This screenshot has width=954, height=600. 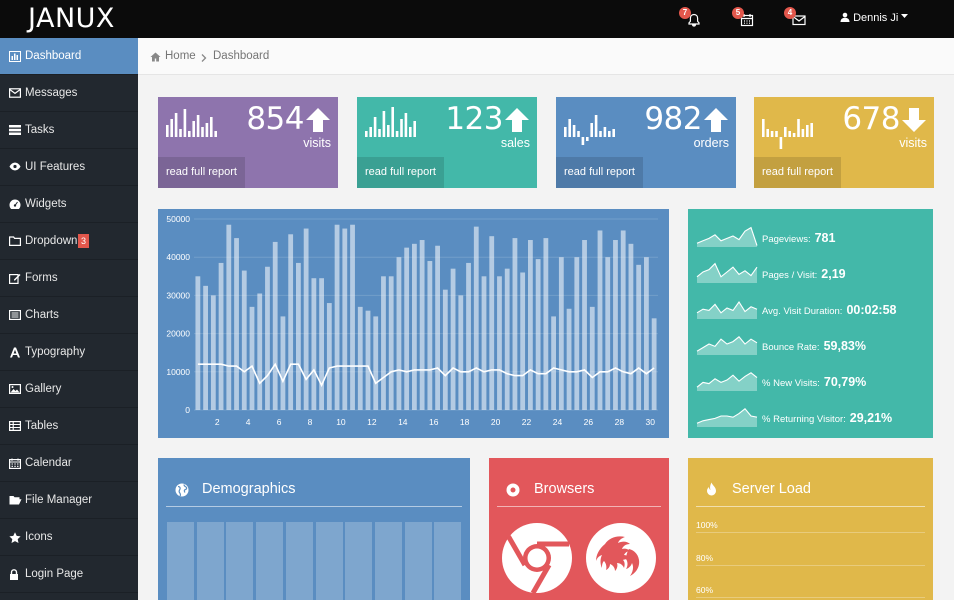 I want to click on kpi-label-text: Avg. Visit Duration:, so click(x=802, y=311).